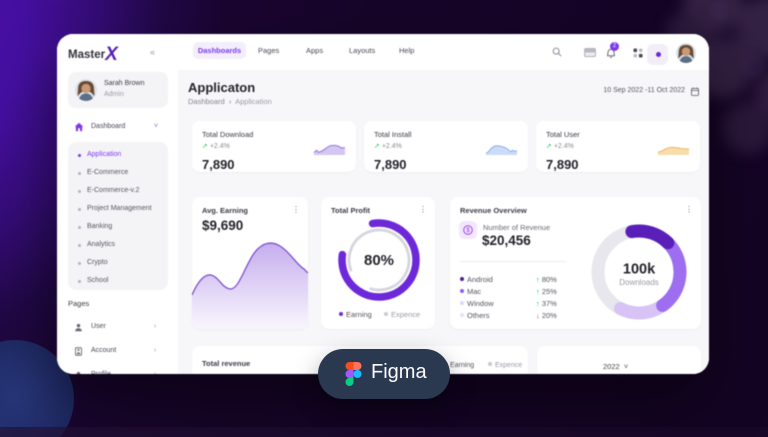 This screenshot has width=768, height=437. Describe the element at coordinates (639, 270) in the screenshot. I see `svg-text: 100k` at that location.